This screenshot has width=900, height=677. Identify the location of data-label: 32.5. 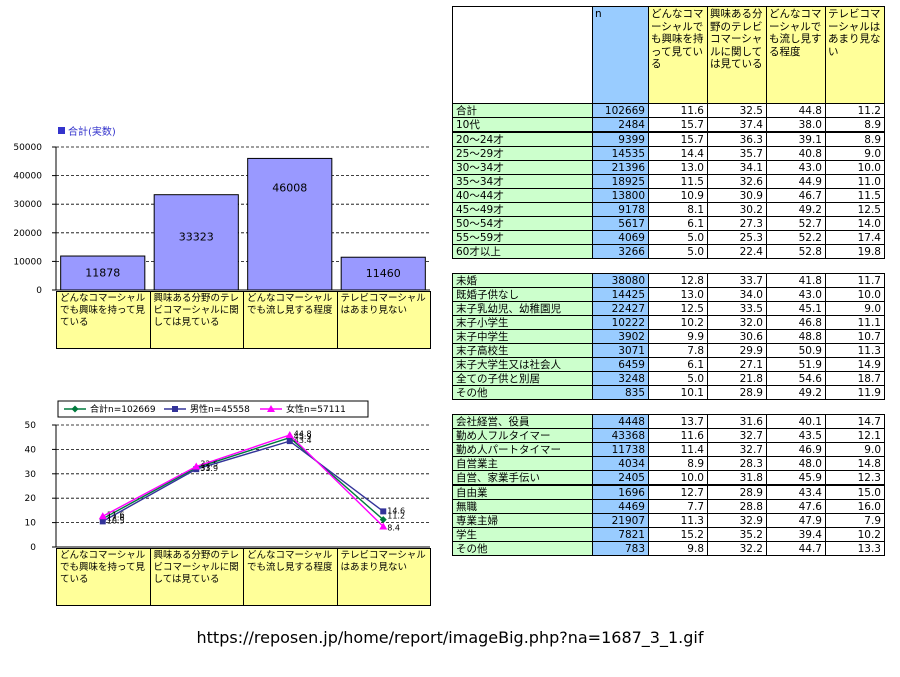
(209, 464).